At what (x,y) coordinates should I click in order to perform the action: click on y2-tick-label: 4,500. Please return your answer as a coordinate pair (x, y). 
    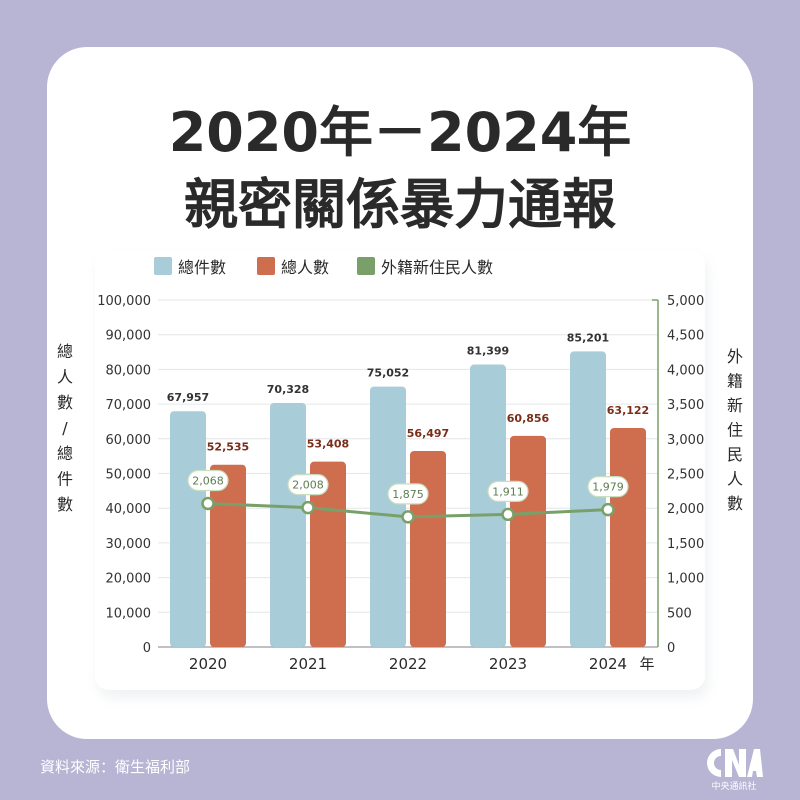
    Looking at the image, I should click on (685, 336).